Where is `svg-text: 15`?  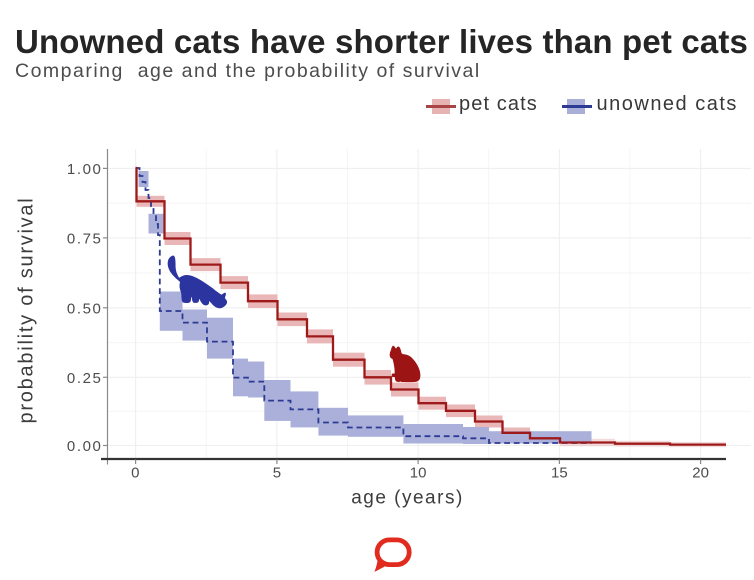
svg-text: 15 is located at coordinates (559, 473).